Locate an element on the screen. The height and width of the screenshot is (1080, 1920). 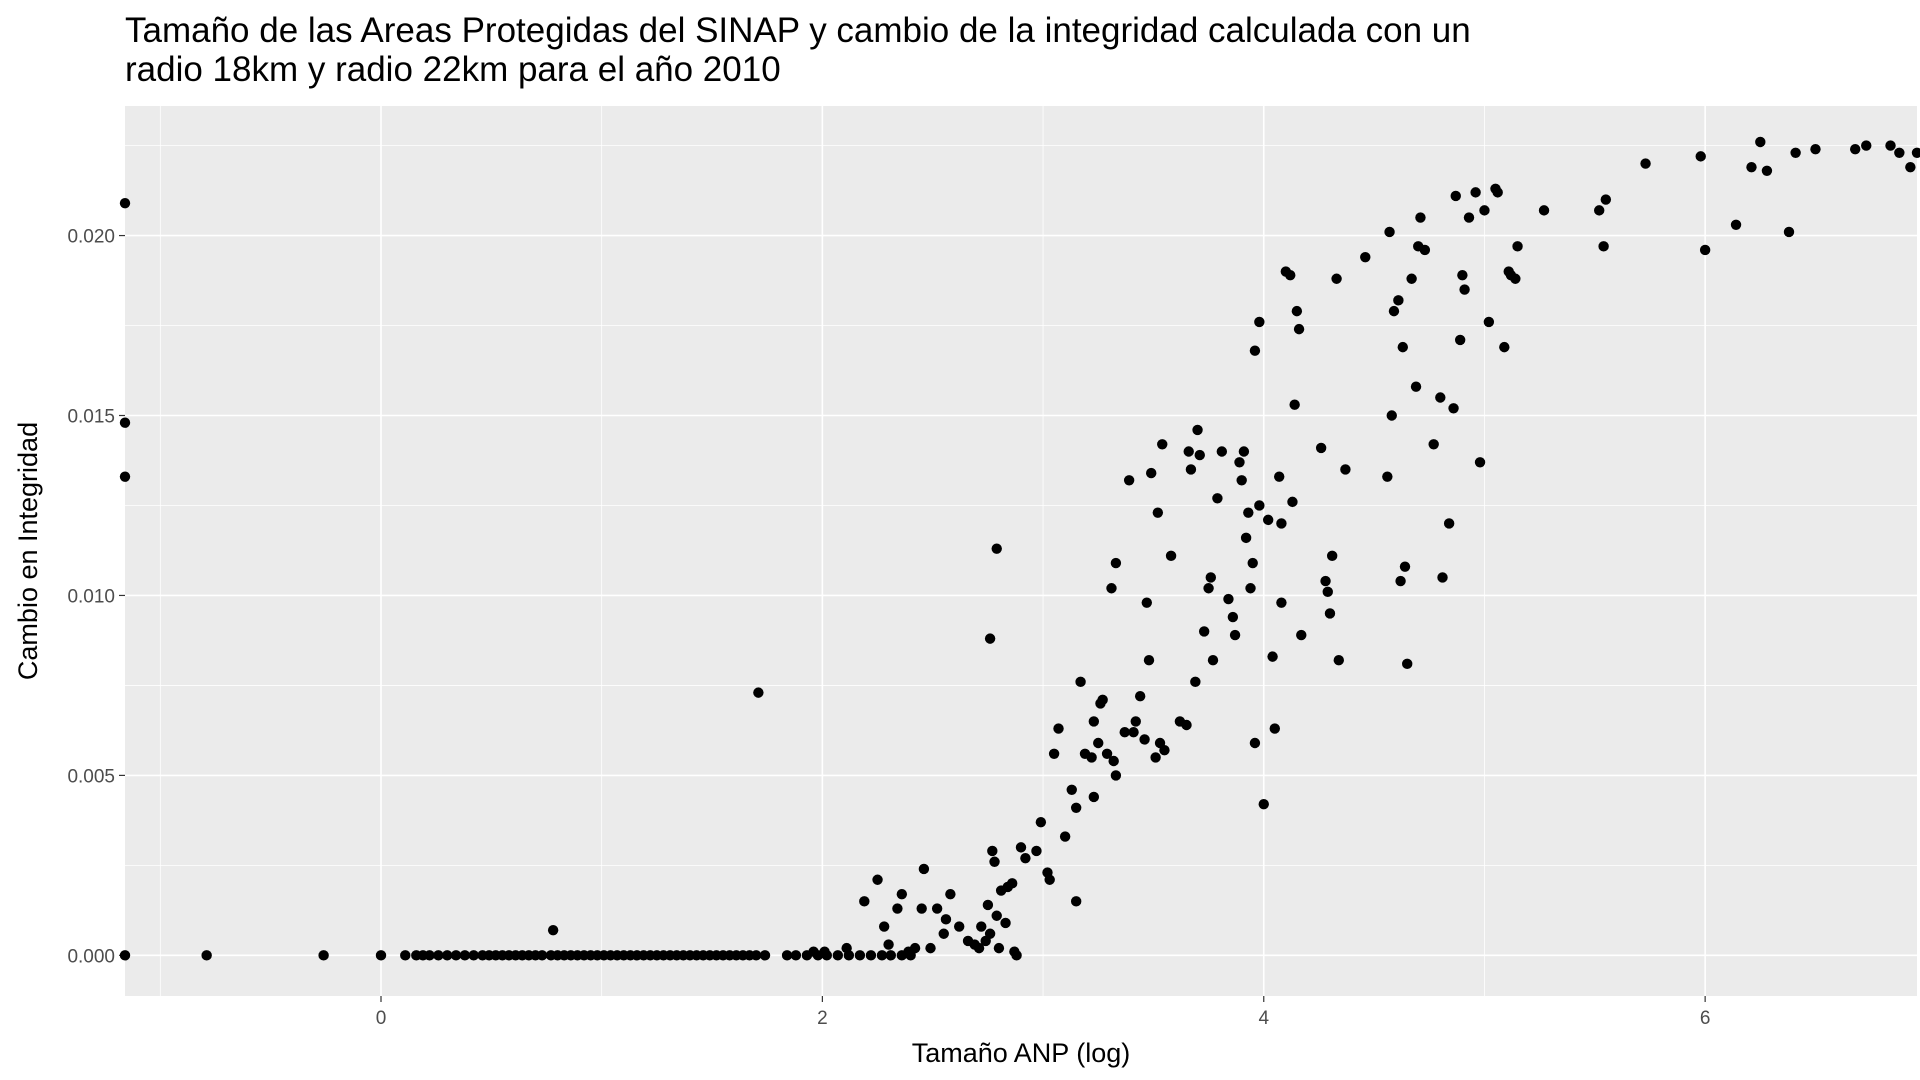
x-axis-title: Tamaño ANP (log) is located at coordinates (1021, 1053).